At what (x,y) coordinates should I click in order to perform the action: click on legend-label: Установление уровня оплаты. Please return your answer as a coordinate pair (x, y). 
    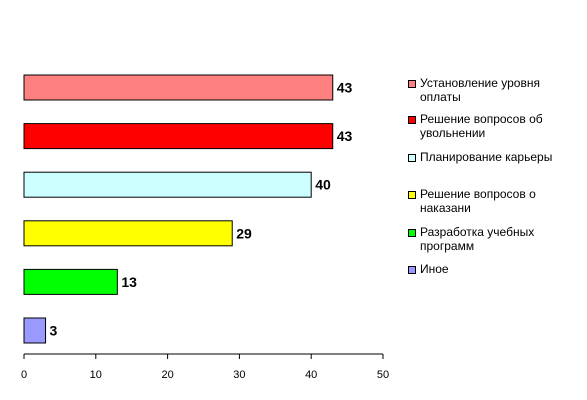
    Looking at the image, I should click on (480, 90).